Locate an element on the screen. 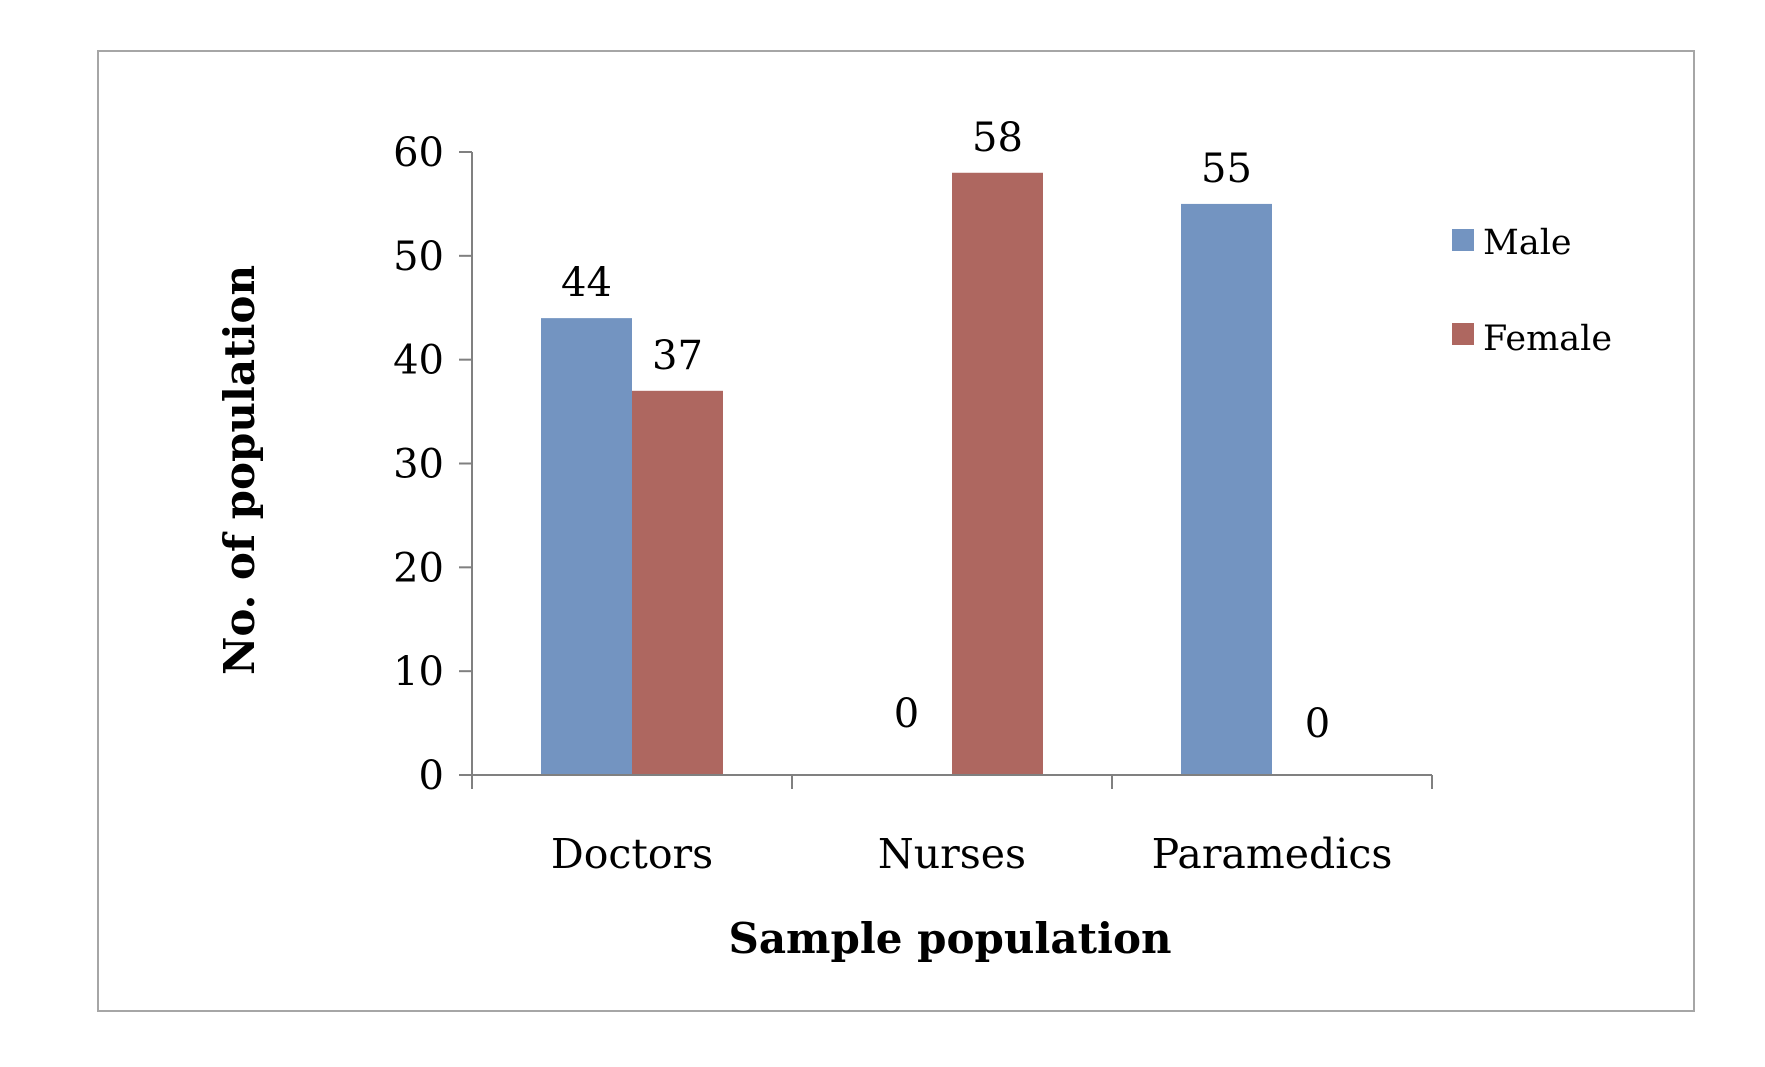 Image resolution: width=1765 pixels, height=1067 pixels. data-label-female-paramedics: 0 is located at coordinates (1317, 724).